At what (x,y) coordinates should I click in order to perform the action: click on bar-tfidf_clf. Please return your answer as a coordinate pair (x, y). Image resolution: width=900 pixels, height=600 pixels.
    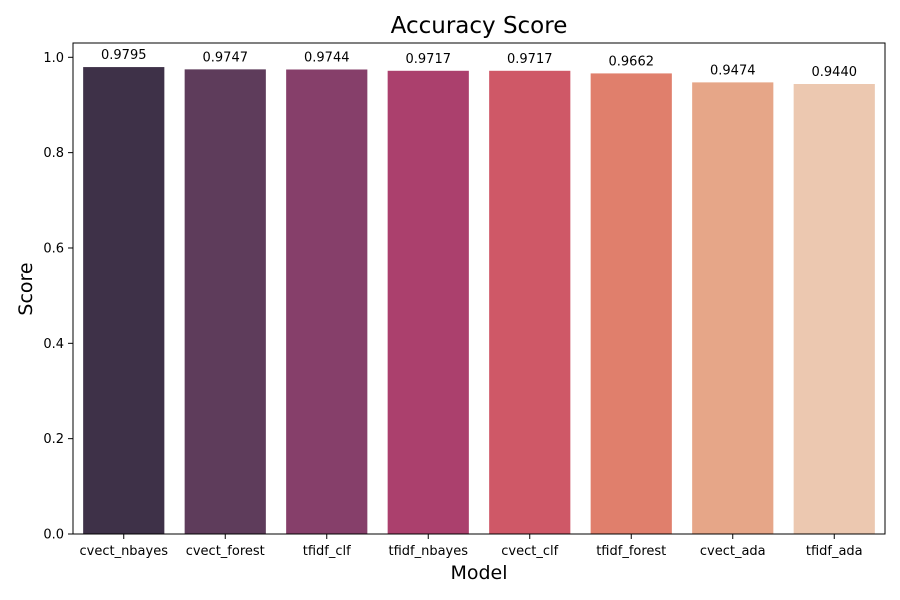
    Looking at the image, I should click on (327, 302).